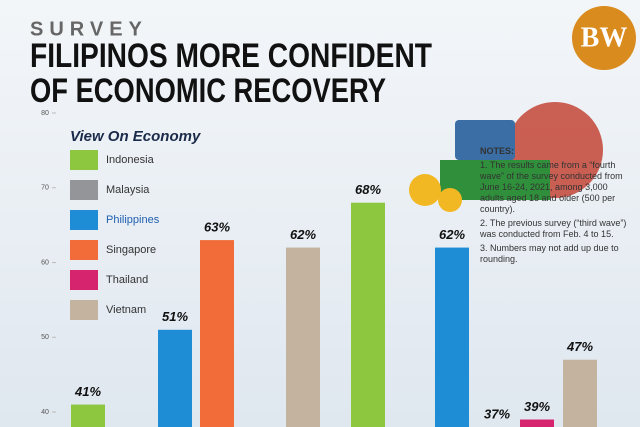 This screenshot has height=427, width=640. Describe the element at coordinates (579, 346) in the screenshot. I see `value-label: 47%` at that location.